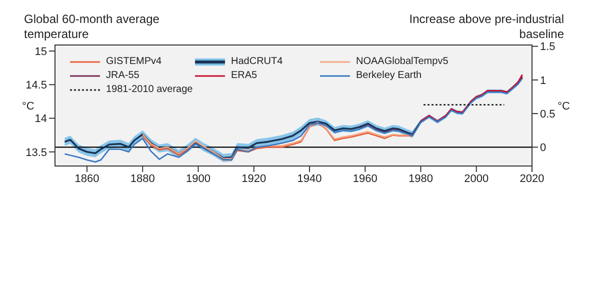 Image resolution: width=600 pixels, height=287 pixels. I want to click on x-tick-label: 1960, so click(365, 178).